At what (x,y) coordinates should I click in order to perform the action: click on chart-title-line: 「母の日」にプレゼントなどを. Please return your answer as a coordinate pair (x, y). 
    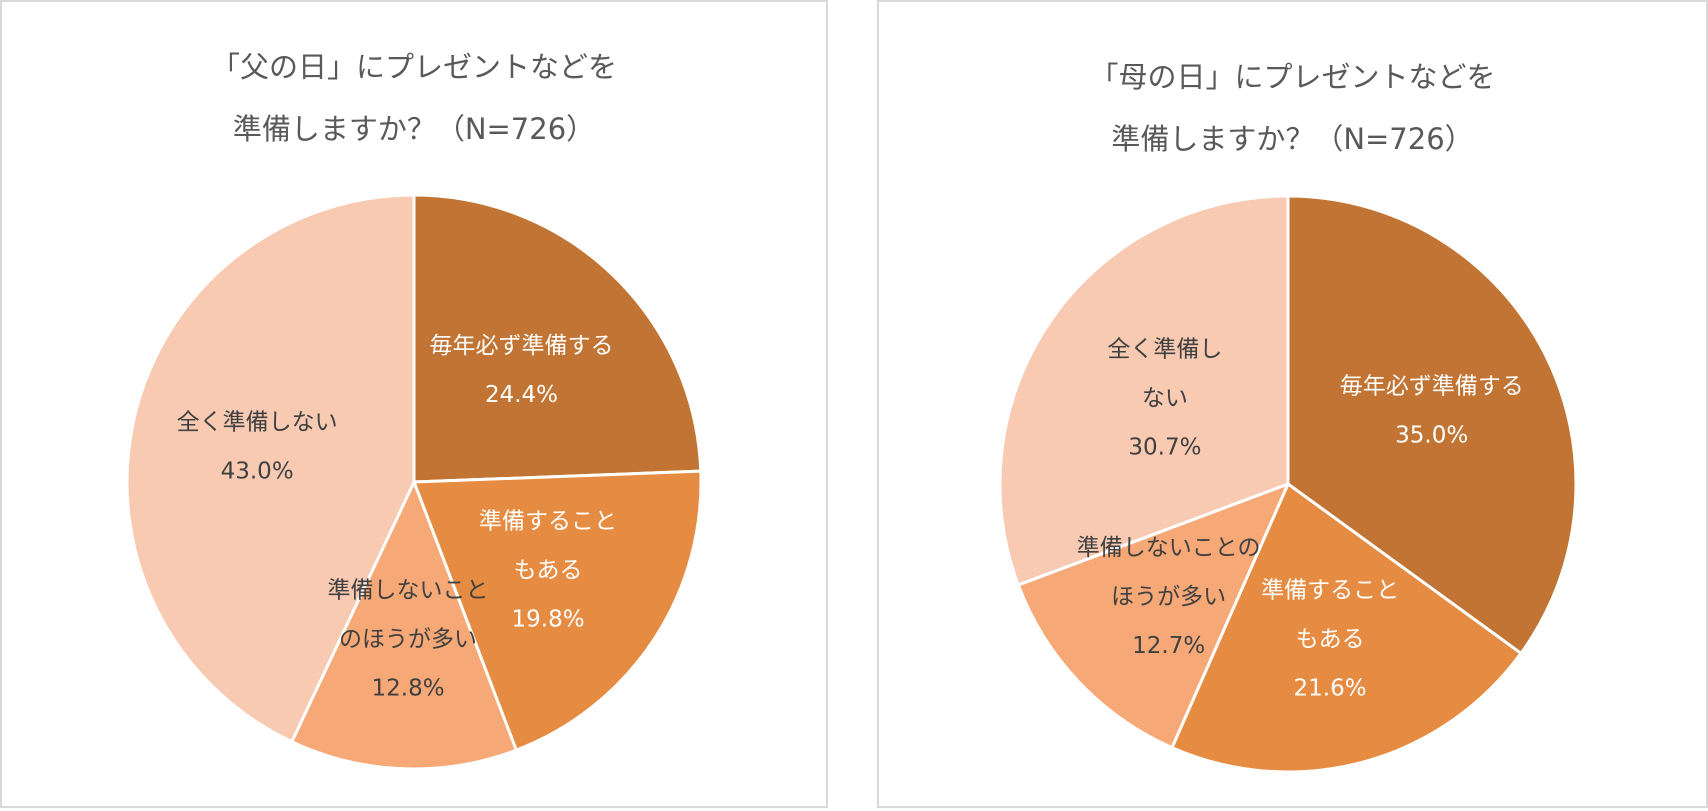
    Looking at the image, I should click on (1292, 77).